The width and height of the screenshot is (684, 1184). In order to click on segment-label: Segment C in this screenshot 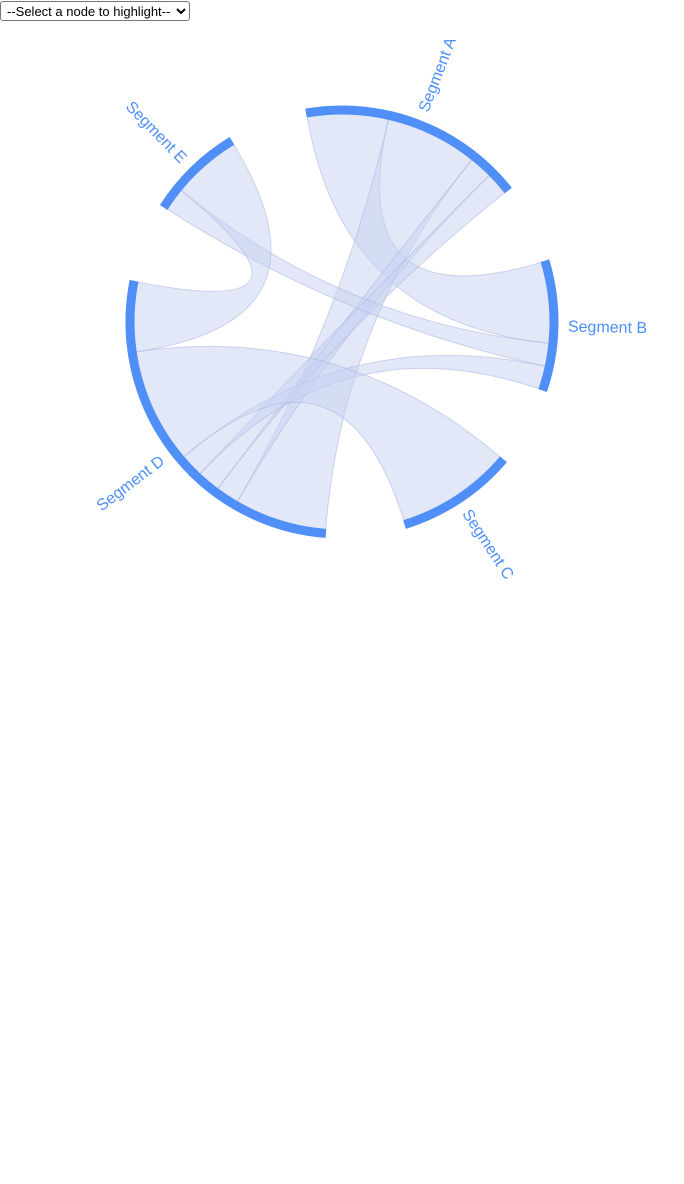, I will do `click(487, 545)`.